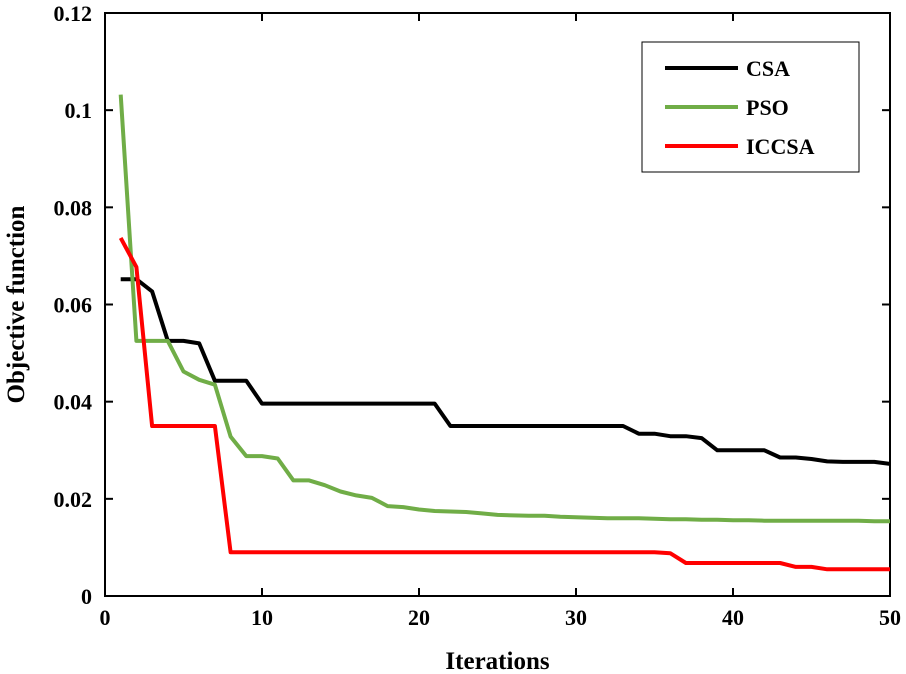 This screenshot has height=674, width=906. I want to click on y-tick-label: 0.02, so click(73, 499).